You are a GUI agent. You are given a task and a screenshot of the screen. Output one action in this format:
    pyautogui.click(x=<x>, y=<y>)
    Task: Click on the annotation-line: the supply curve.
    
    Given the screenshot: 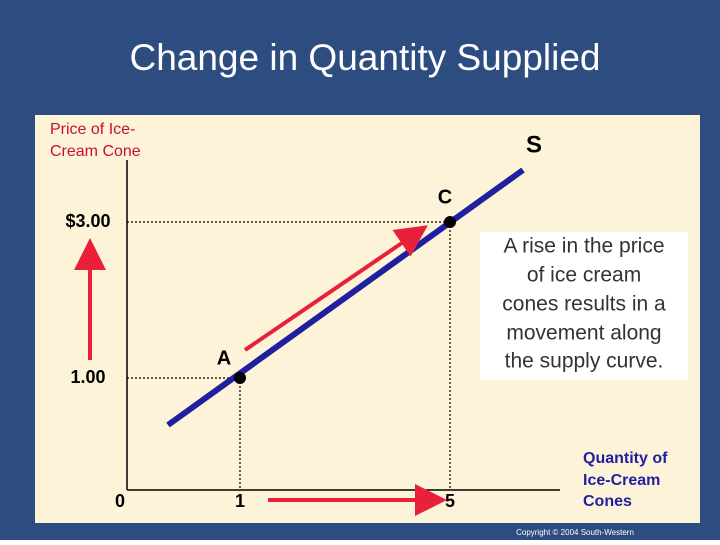 What is the action you would take?
    pyautogui.click(x=584, y=361)
    